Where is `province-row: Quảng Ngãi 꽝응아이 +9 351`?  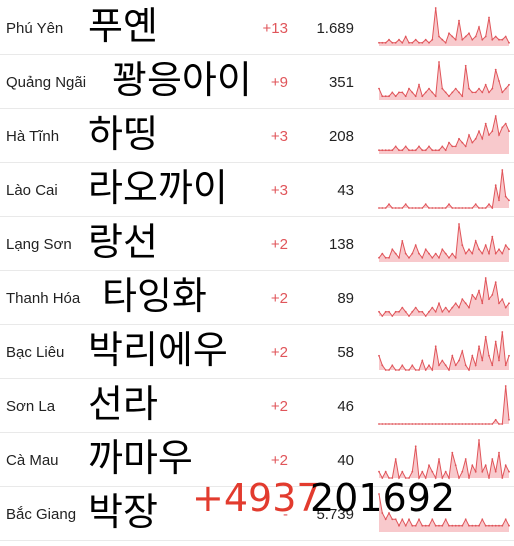 province-row: Quảng Ngãi 꽝응아이 +9 351 is located at coordinates (257, 81).